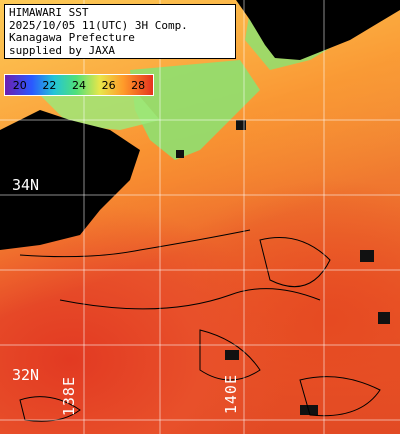 The image size is (400, 434). I want to click on scale-label: 26, so click(108, 85).